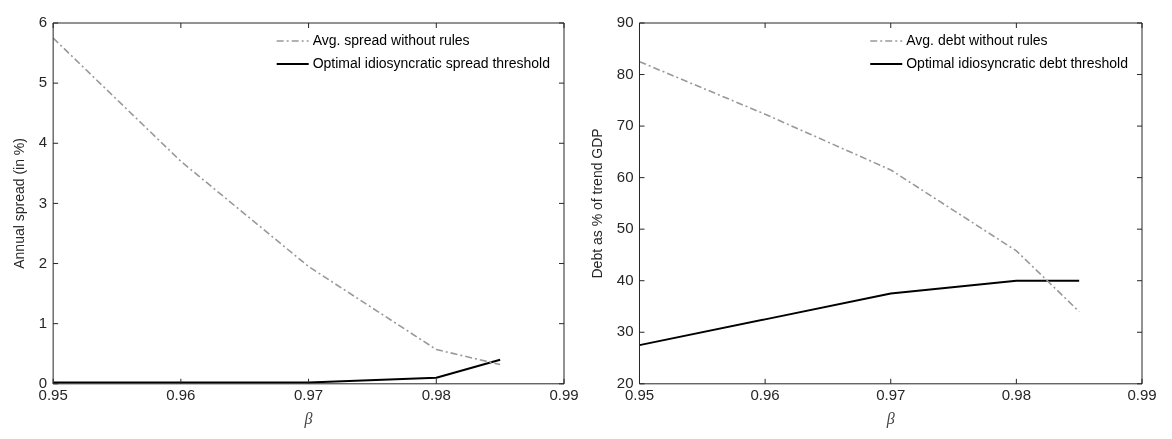  What do you see at coordinates (391, 39) in the screenshot?
I see `legend-label: Avg. spread without rules` at bounding box center [391, 39].